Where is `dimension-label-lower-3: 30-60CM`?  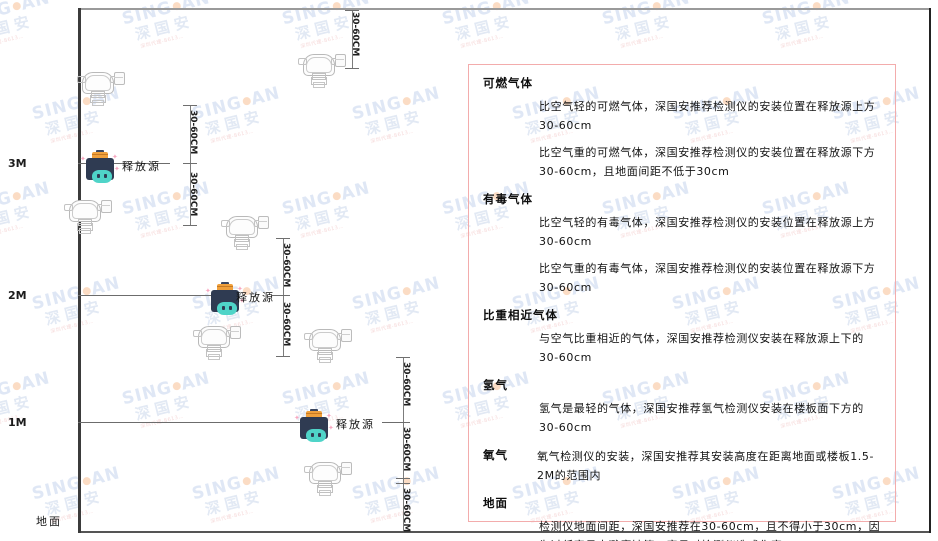 dimension-label-lower-3: 30-60CM is located at coordinates (406, 510).